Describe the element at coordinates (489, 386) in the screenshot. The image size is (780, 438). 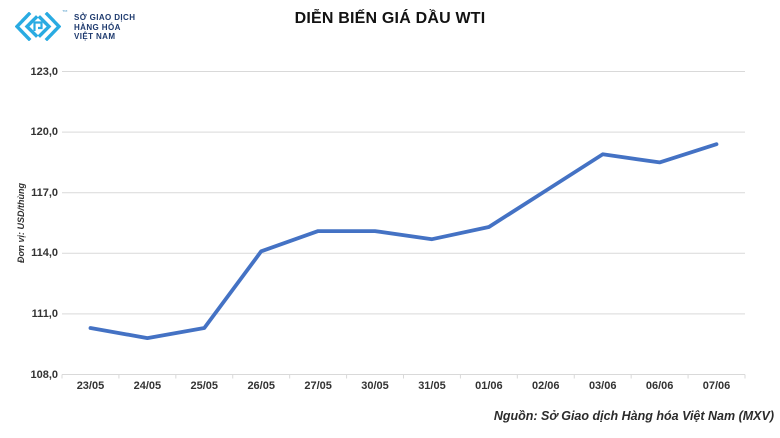
I see `x-tick-label: 01/06` at that location.